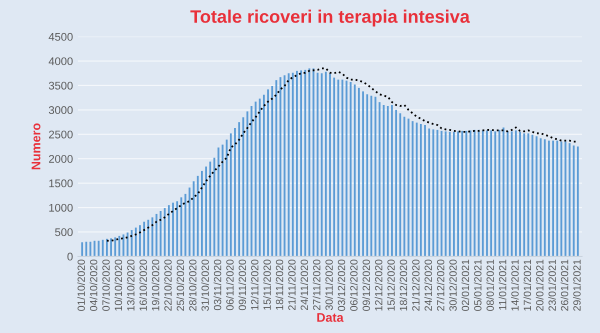 The width and height of the screenshot is (600, 333). What do you see at coordinates (465, 285) in the screenshot?
I see `x-tick-label: 02/01/2021` at bounding box center [465, 285].